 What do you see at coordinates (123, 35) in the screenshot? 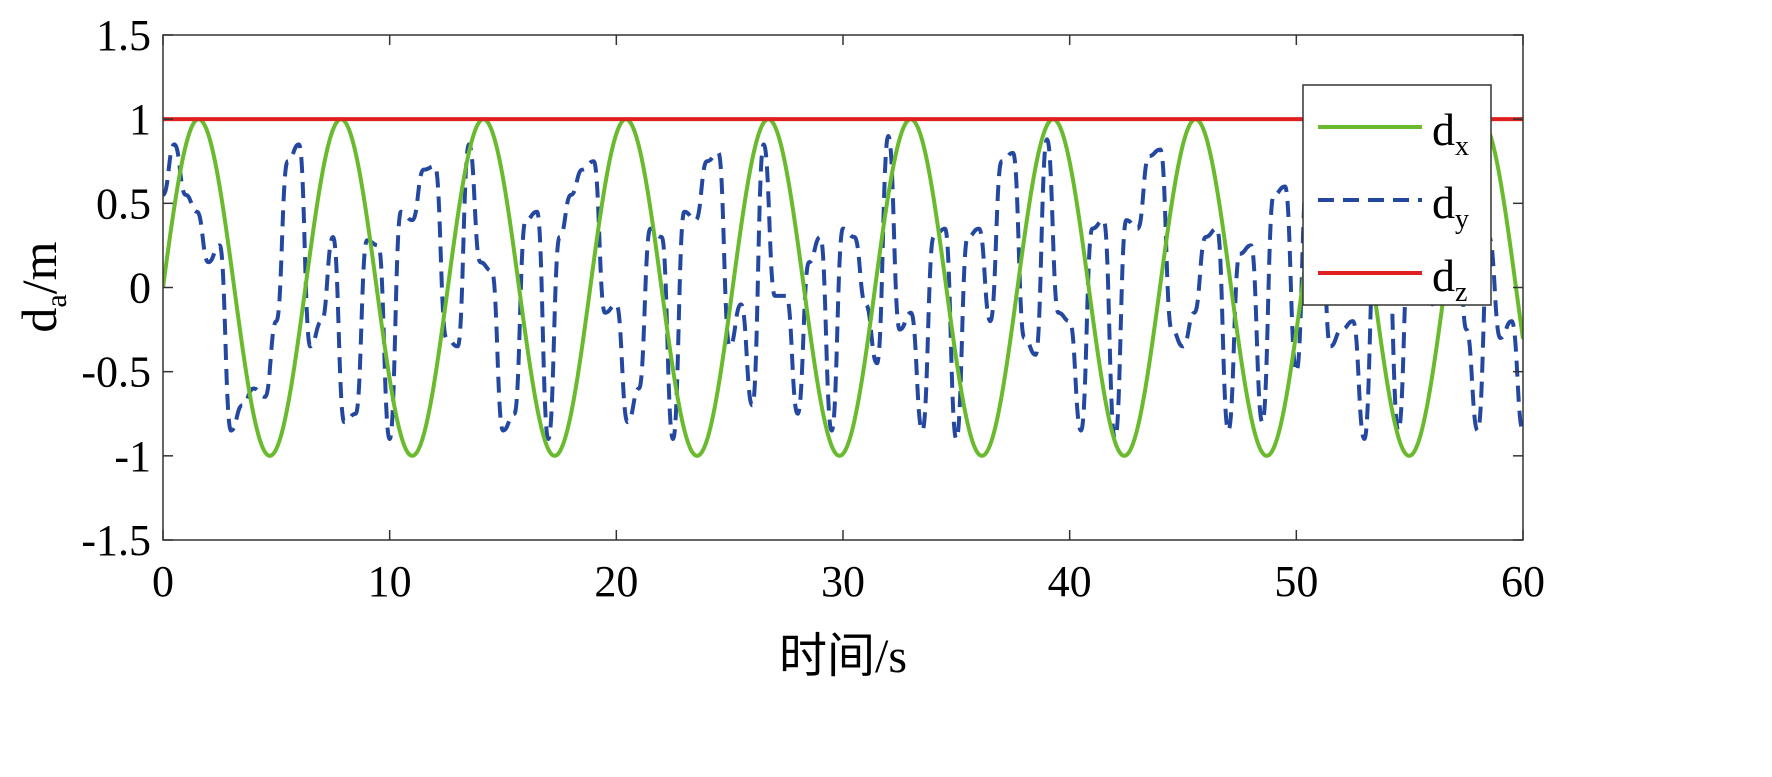
I see `y-tick-label: 1.5` at bounding box center [123, 35].